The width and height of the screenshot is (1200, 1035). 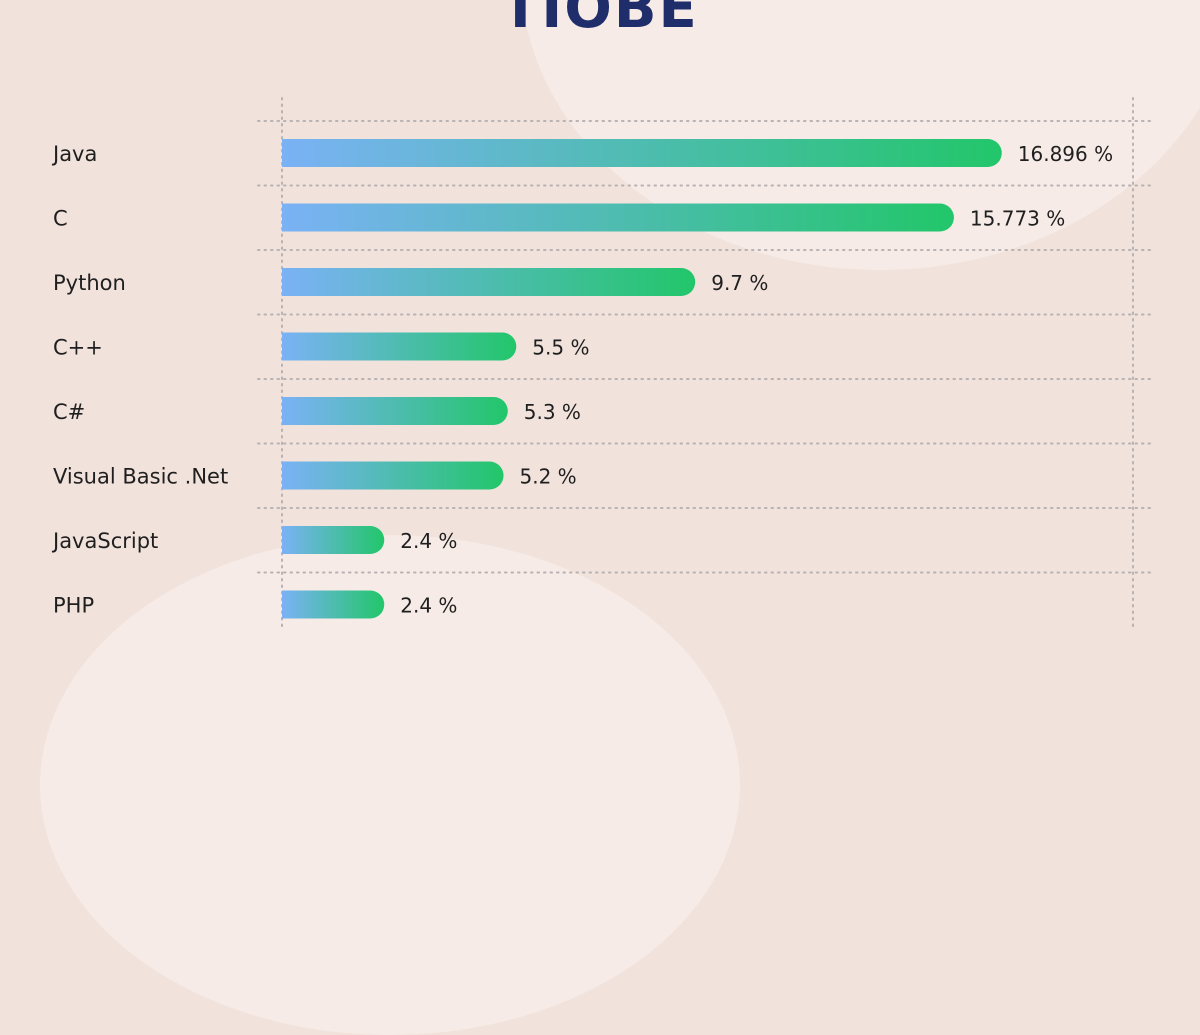 I want to click on bar-c, so click(x=618, y=217).